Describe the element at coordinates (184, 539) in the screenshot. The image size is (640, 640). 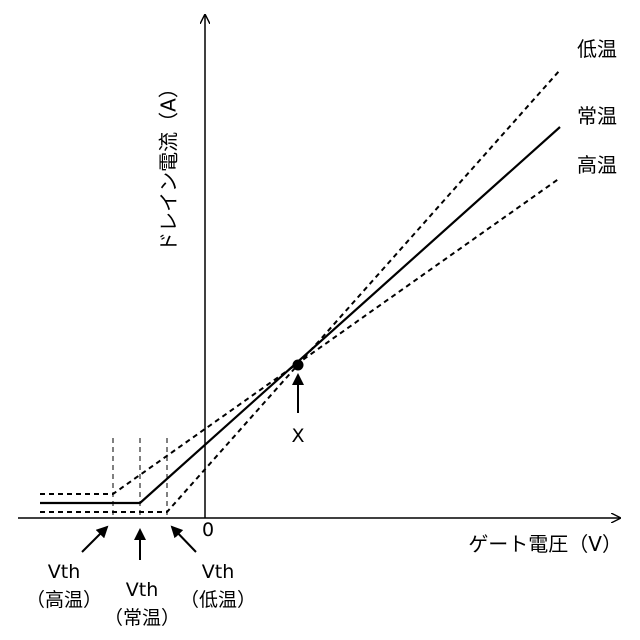
I see `vth-low-temp-arrow` at that location.